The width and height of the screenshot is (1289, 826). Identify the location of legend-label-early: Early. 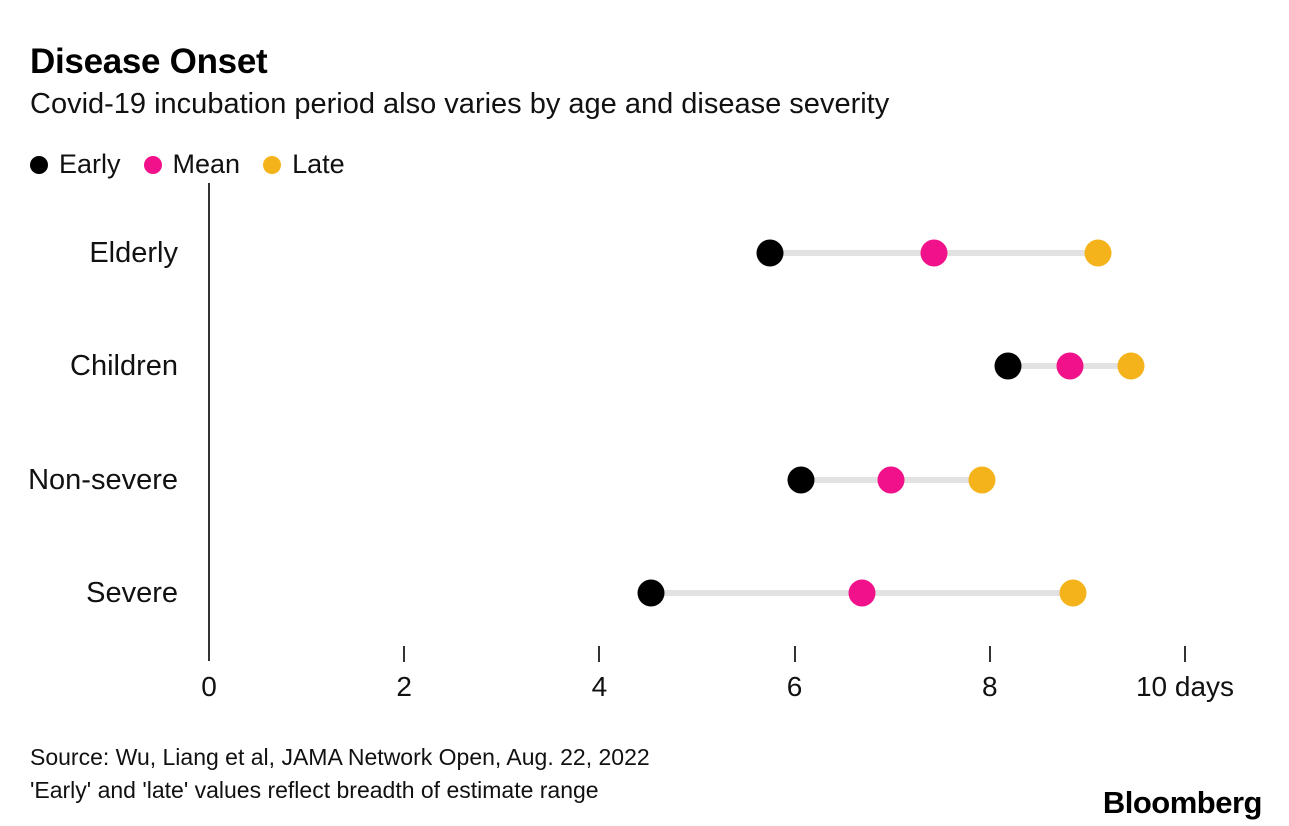
(90, 164).